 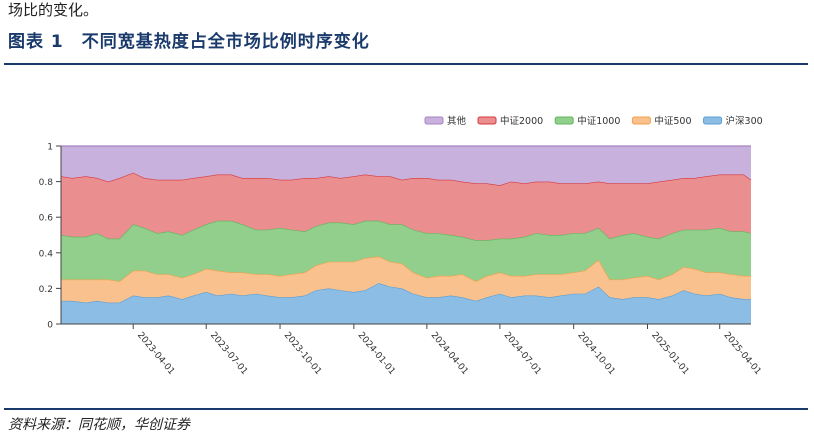 I want to click on legend-item-3: 中证500, so click(x=661, y=121).